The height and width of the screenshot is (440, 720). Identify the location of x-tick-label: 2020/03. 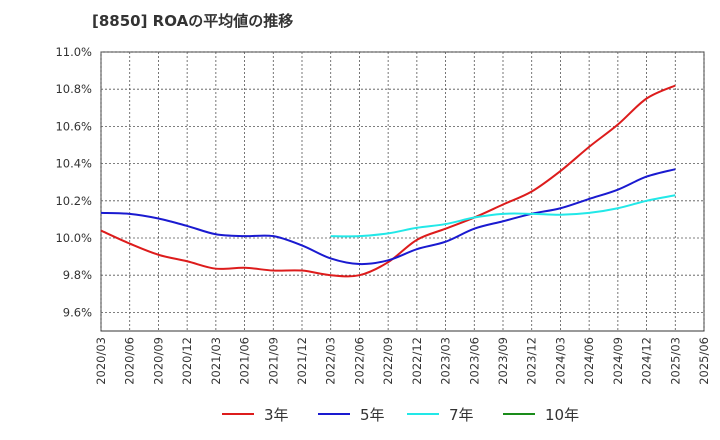
(101, 361).